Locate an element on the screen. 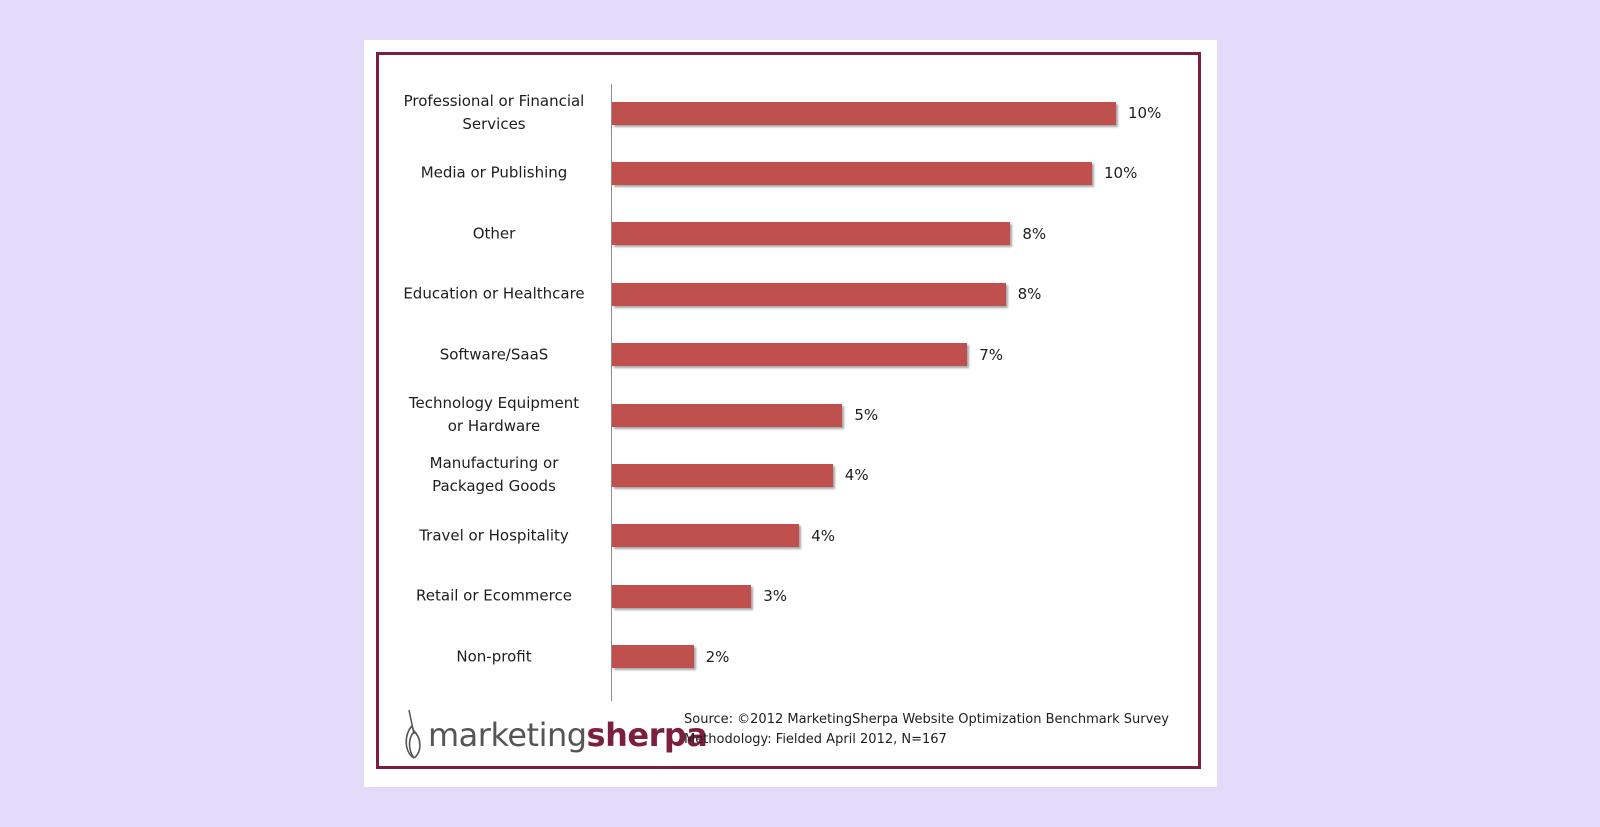 This screenshot has height=827, width=1600. marketingsherpa-logo: marketingsherpa is located at coordinates (555, 736).